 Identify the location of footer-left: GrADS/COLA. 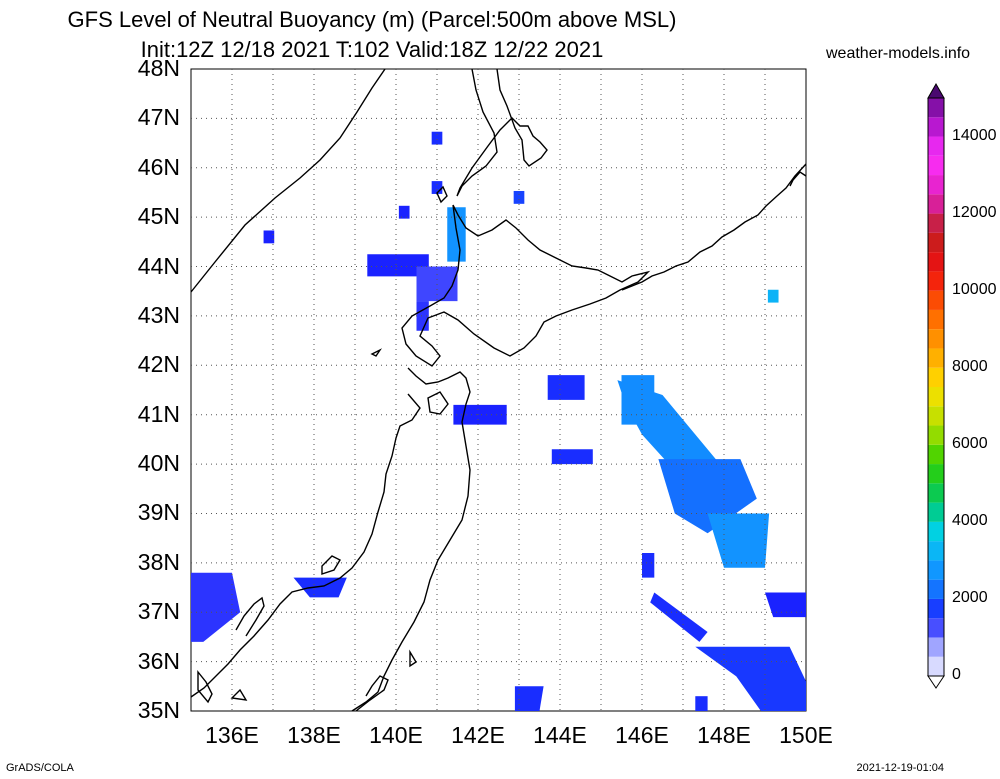
(40, 768).